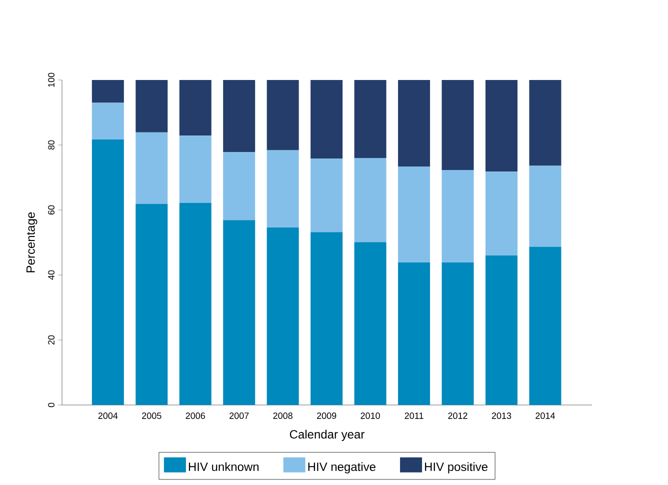 This screenshot has width=668, height=485. What do you see at coordinates (51, 210) in the screenshot?
I see `y-tick-label: 60` at bounding box center [51, 210].